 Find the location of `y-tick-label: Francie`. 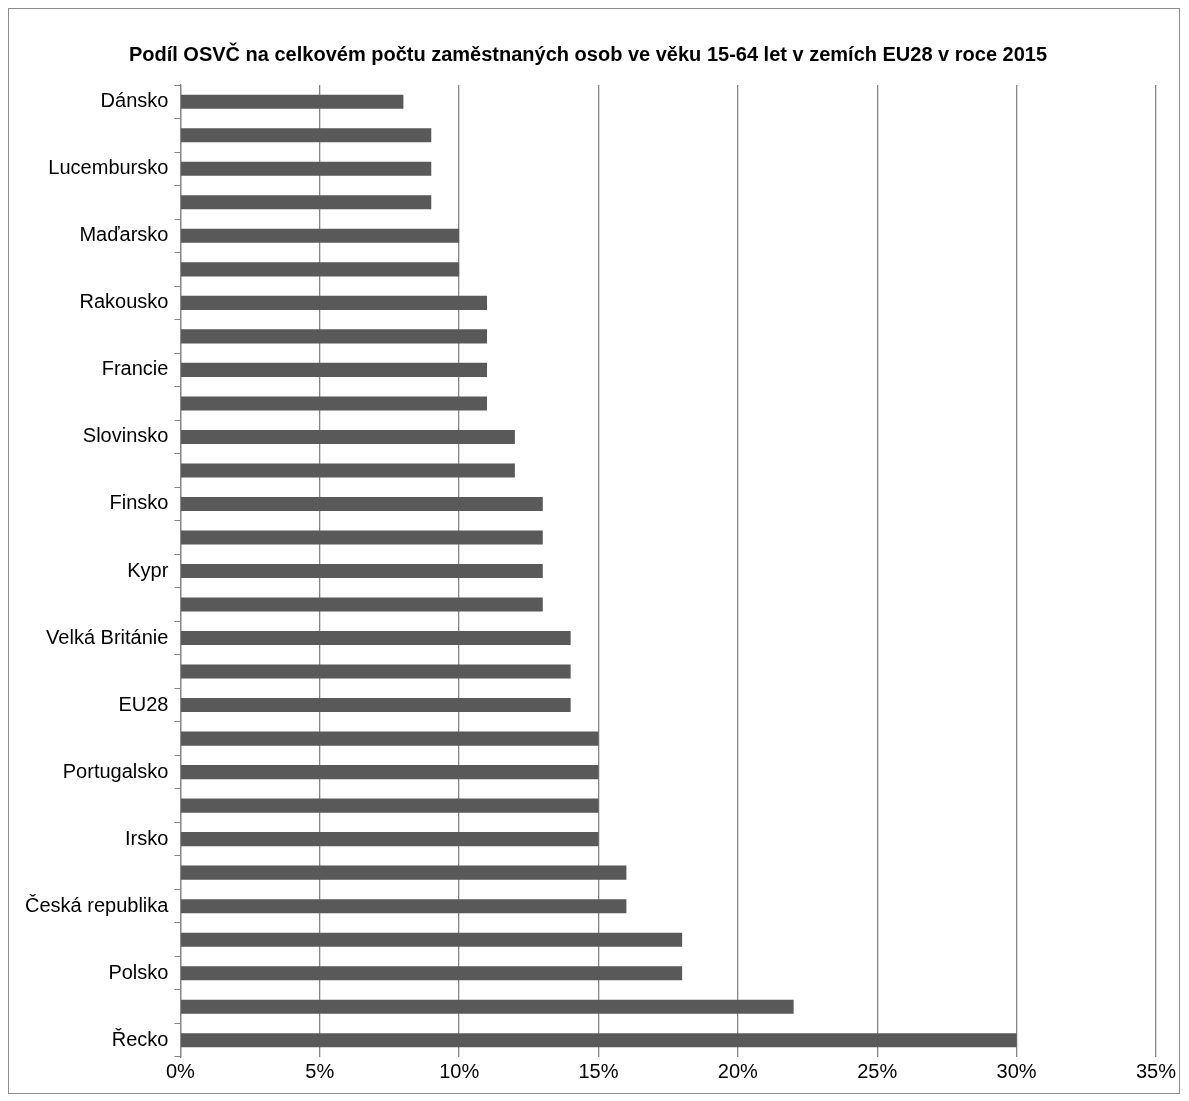

y-tick-label: Francie is located at coordinates (135, 368).